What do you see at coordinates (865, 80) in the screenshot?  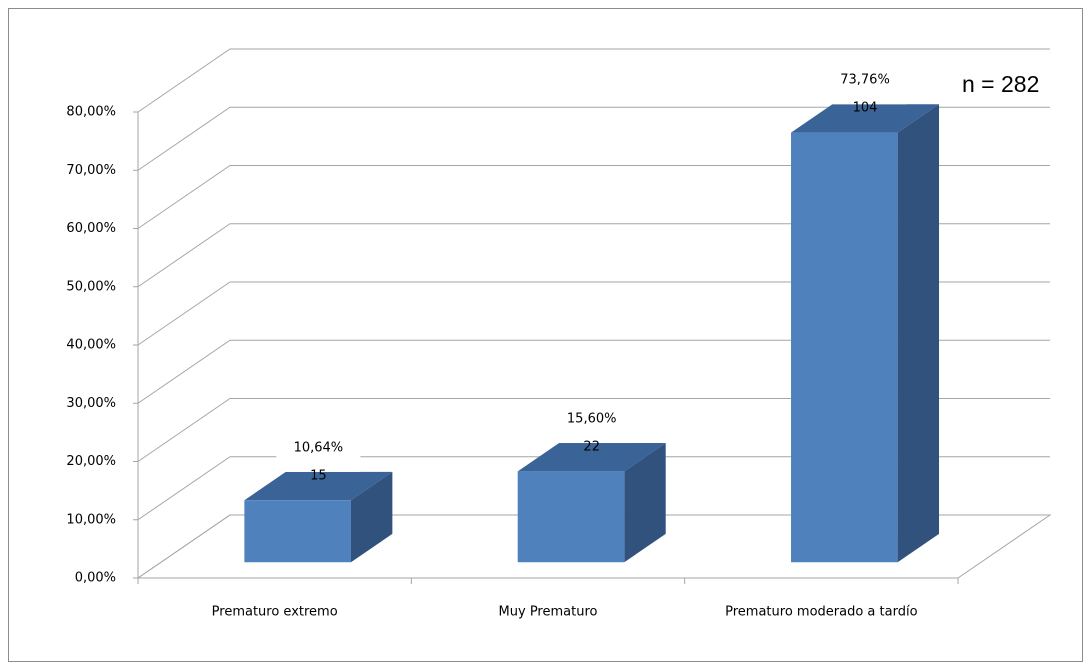 I see `value-label: 73,76%` at bounding box center [865, 80].